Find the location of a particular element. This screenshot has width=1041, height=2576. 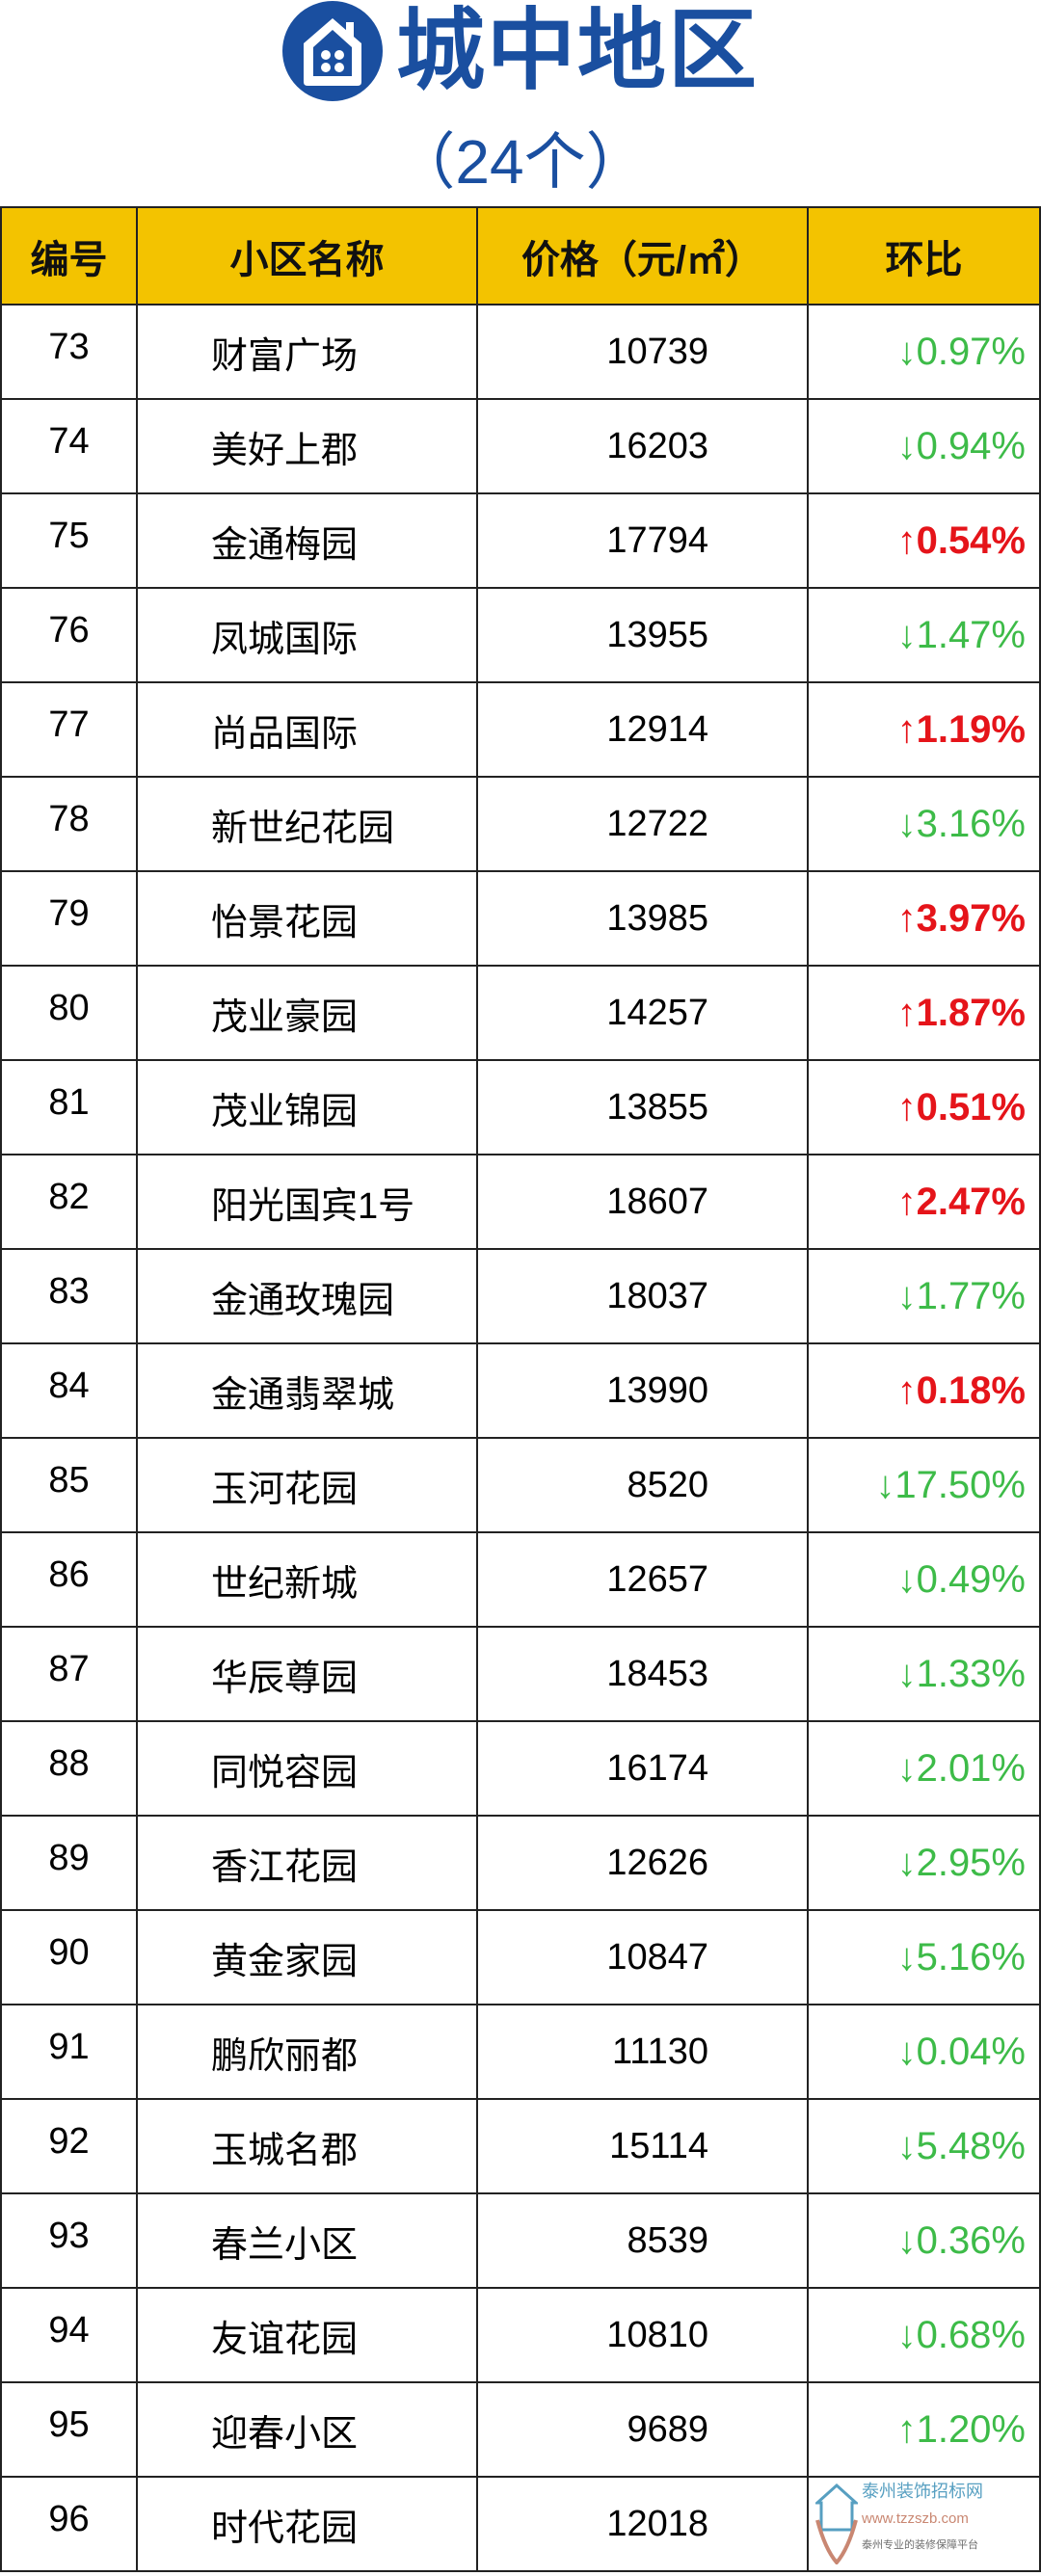

row-name: 迎春小区 is located at coordinates (307, 2430).